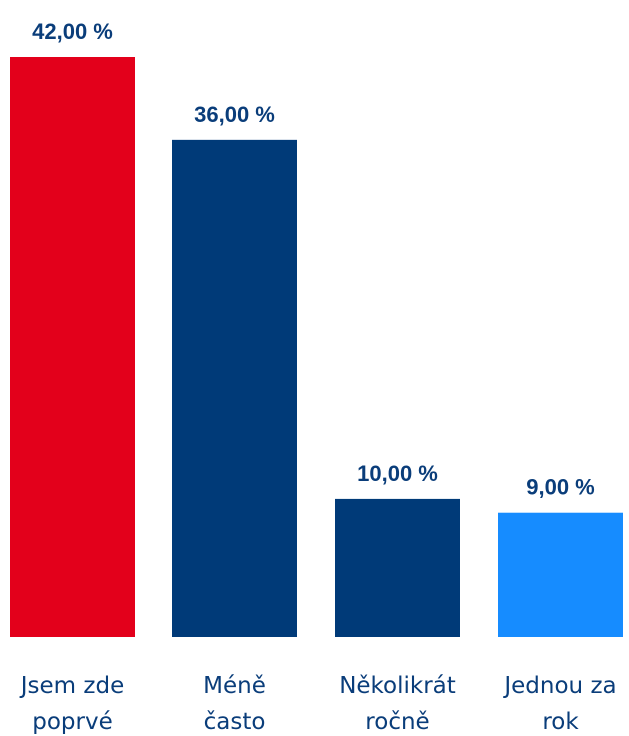 Image resolution: width=629 pixels, height=736 pixels. I want to click on category-label-2-line-1: Méně, so click(234, 686).